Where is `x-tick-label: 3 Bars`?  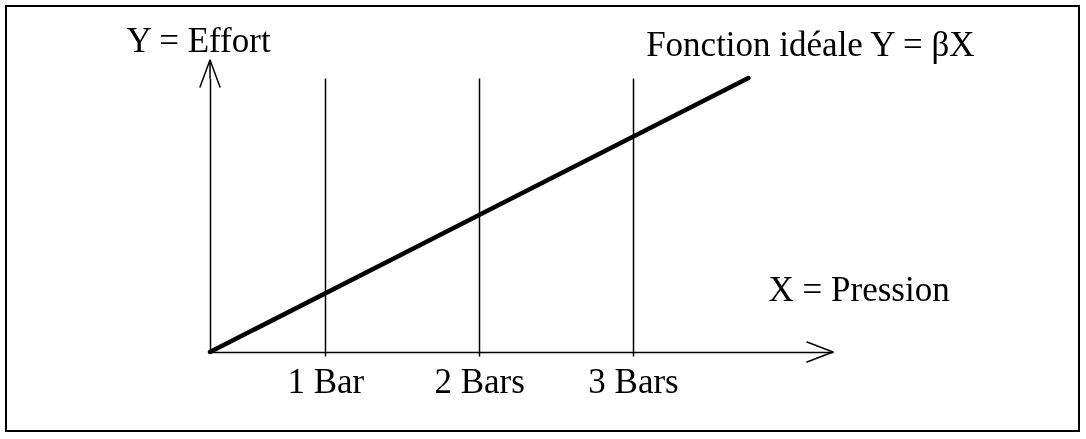
x-tick-label: 3 Bars is located at coordinates (633, 381).